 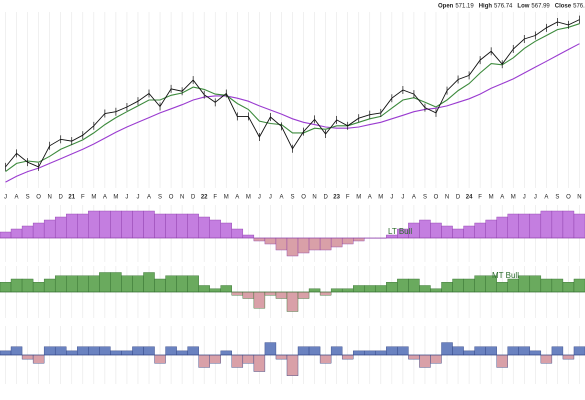 What do you see at coordinates (400, 231) in the screenshot?
I see `annotation: LT Bull` at bounding box center [400, 231].